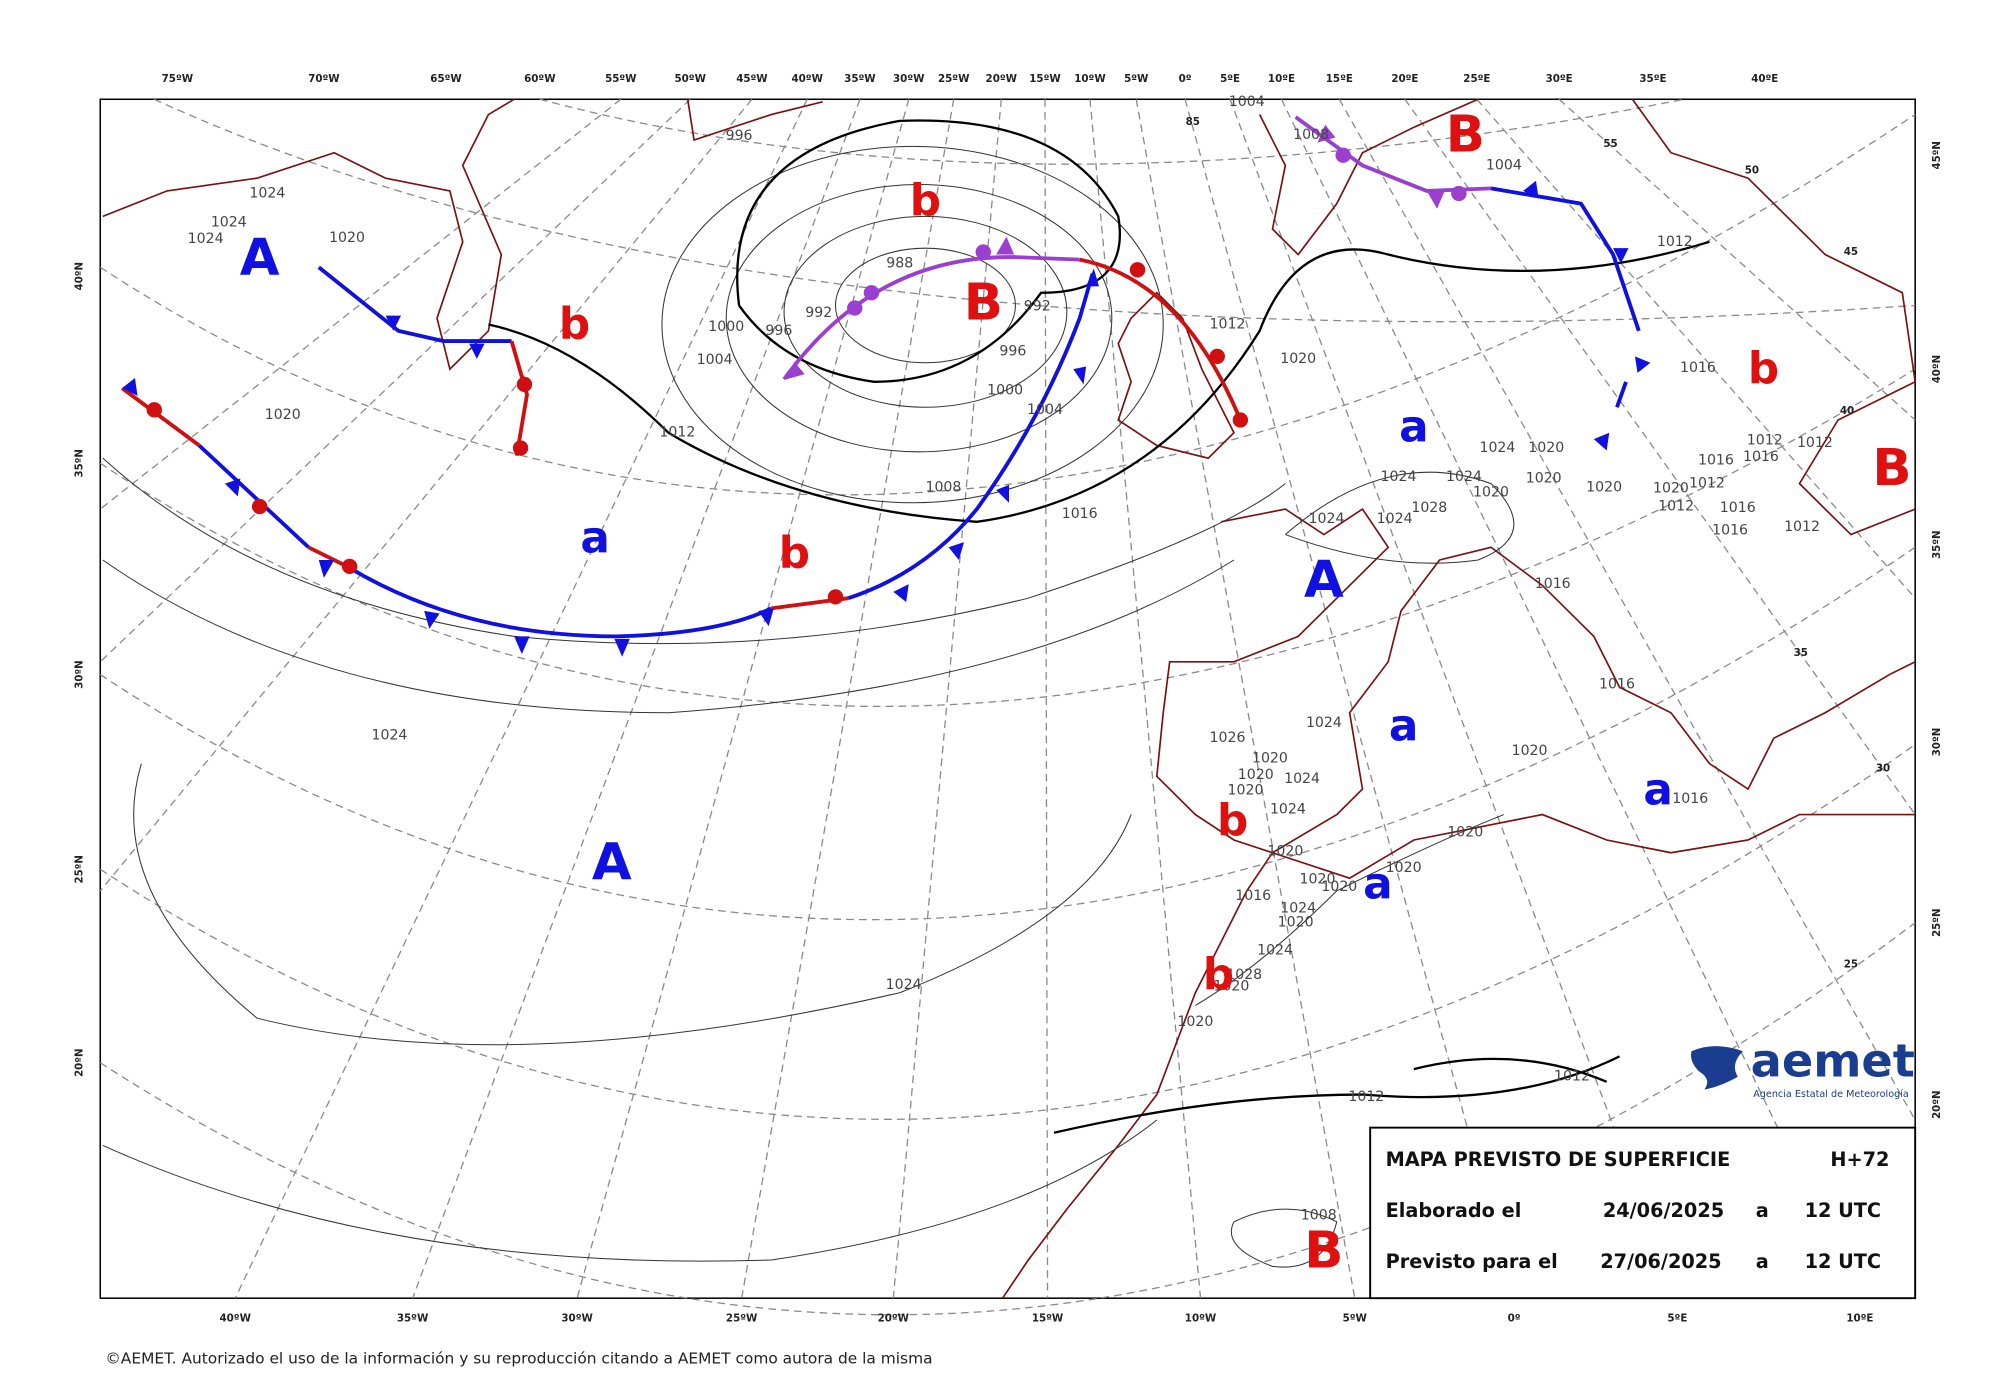  I want to click on lon-label: 20ºW, so click(1001, 79).